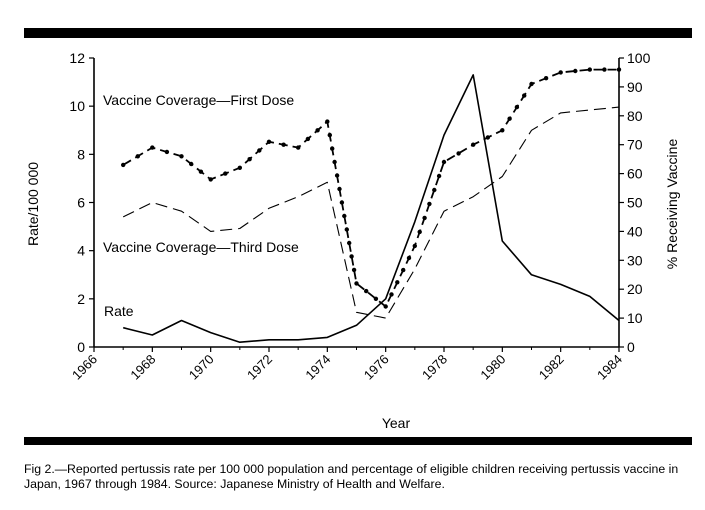 The image size is (705, 510). Describe the element at coordinates (201, 247) in the screenshot. I see `third-dose-label: Vaccine Coverage—Third Dose` at that location.